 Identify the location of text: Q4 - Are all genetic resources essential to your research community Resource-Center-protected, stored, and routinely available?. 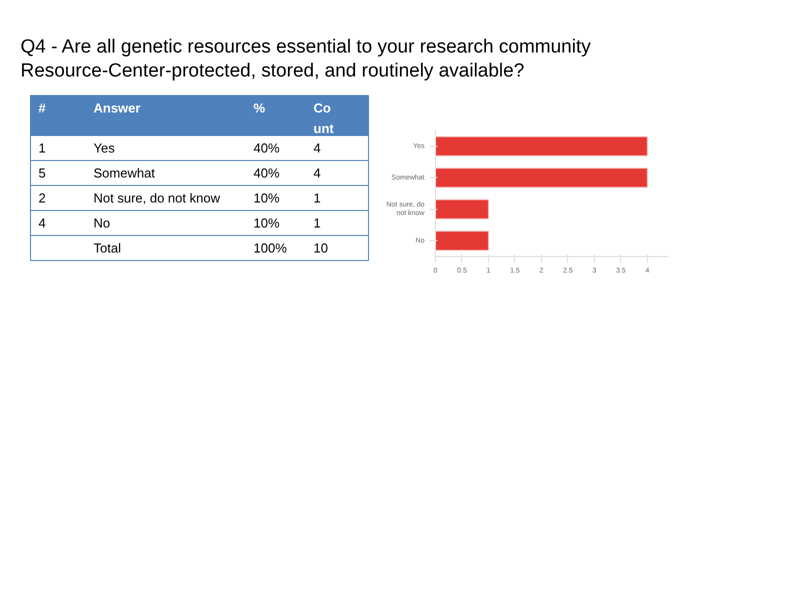
(306, 59).